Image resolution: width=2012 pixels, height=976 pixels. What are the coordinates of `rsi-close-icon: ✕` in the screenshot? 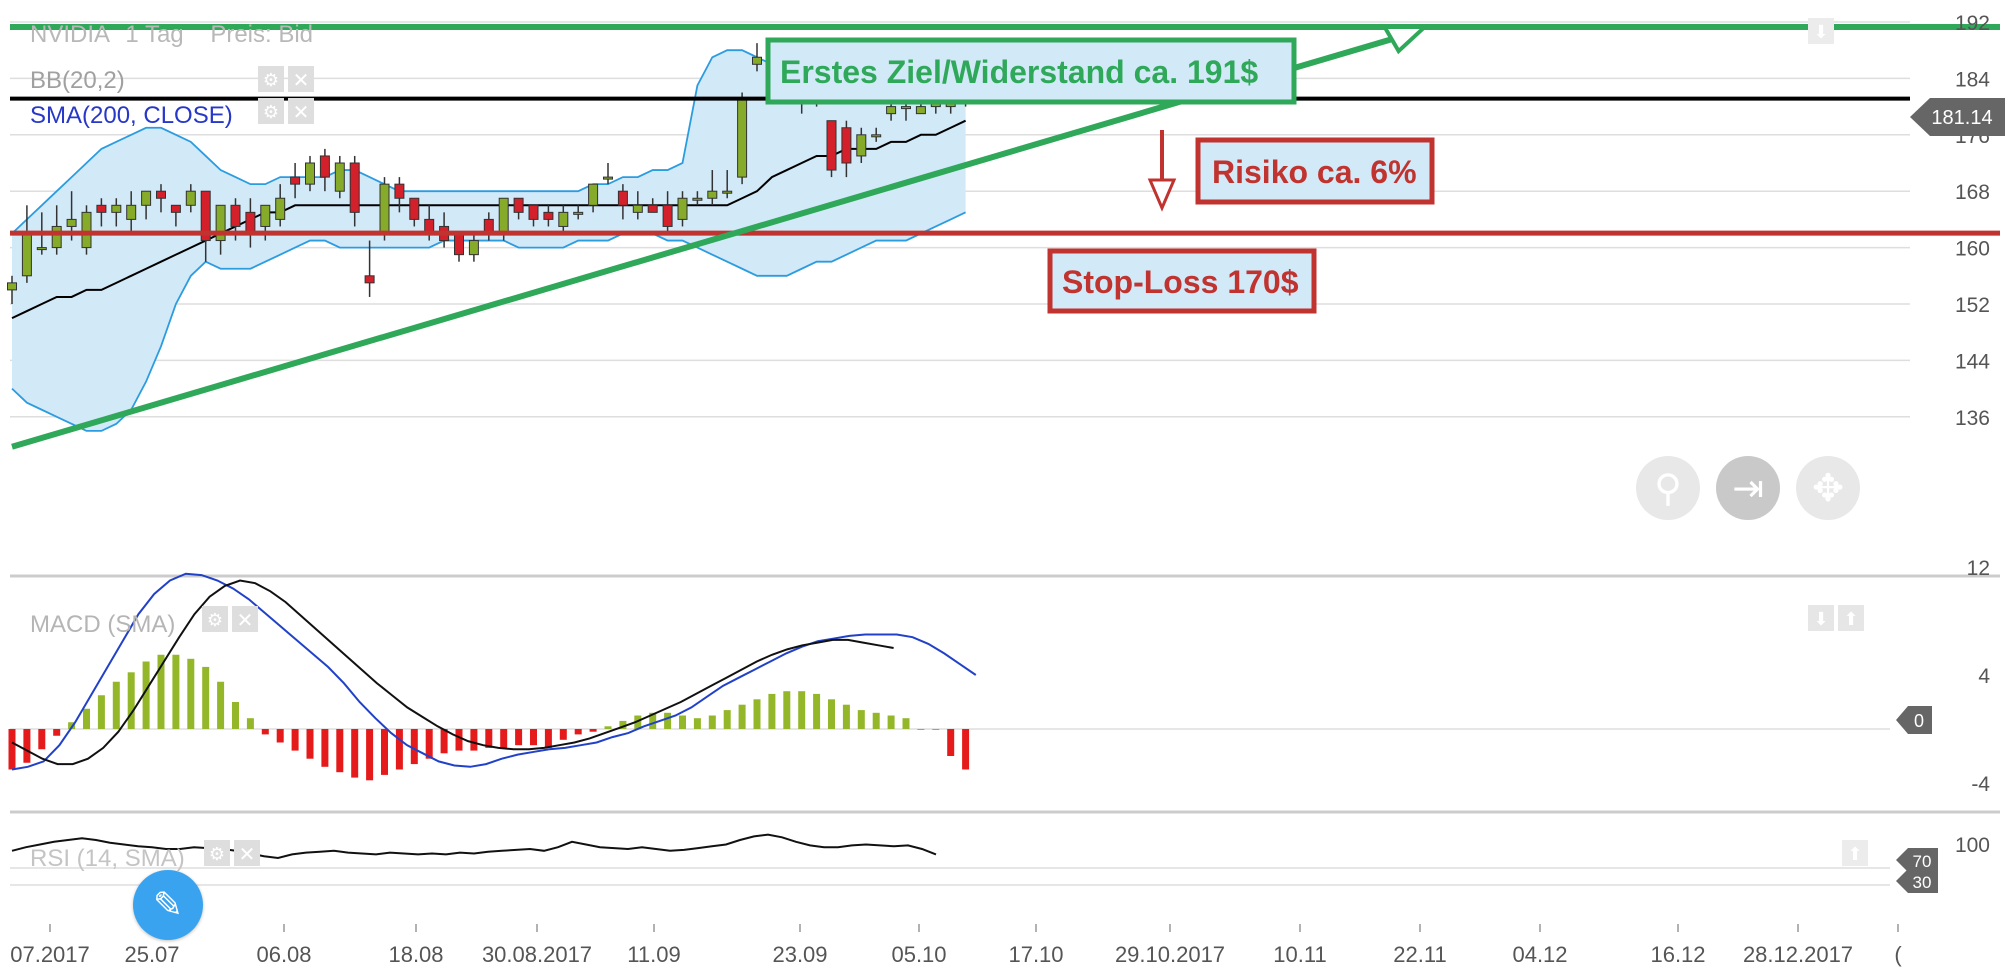 It's located at (247, 853).